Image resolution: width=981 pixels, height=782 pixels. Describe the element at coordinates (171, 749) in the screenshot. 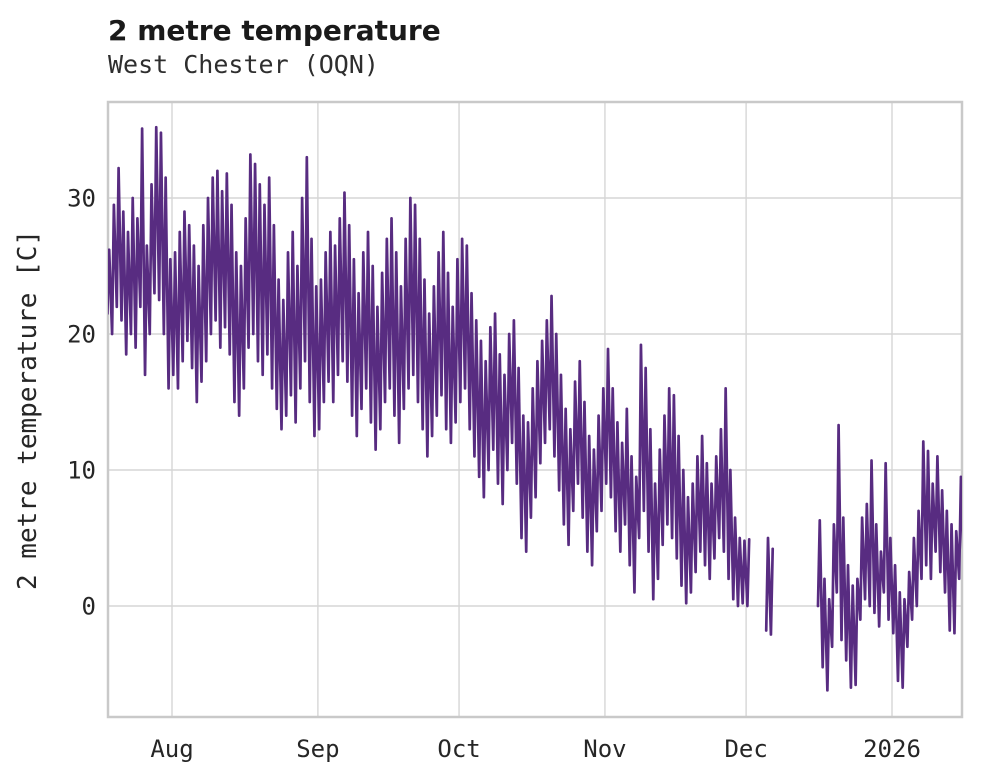

I see `x-tick-label: Aug` at that location.